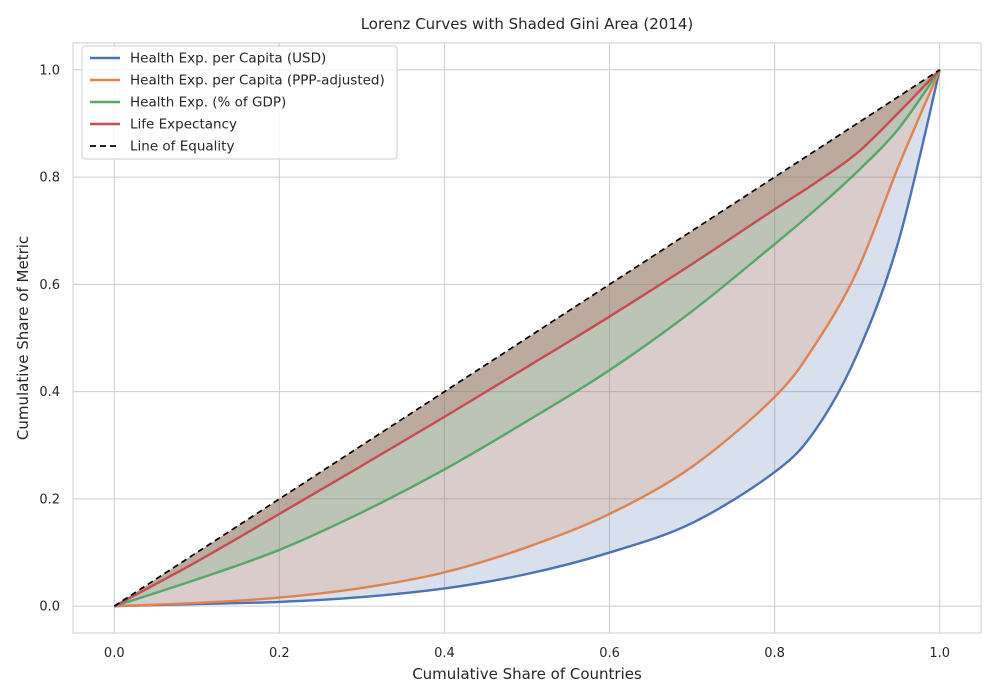 Image resolution: width=1000 pixels, height=700 pixels. Describe the element at coordinates (183, 125) in the screenshot. I see `legend-label: Life Expectancy` at that location.